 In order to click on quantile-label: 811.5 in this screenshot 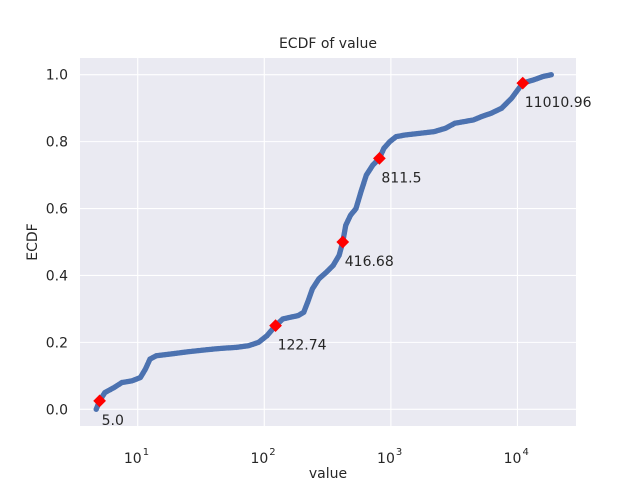, I will do `click(401, 178)`.